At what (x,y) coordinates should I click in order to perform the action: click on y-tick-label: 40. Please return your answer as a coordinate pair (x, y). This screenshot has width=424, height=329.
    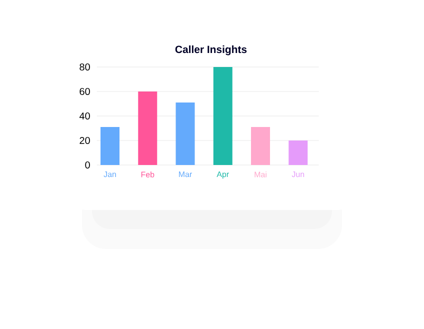
    Looking at the image, I should click on (84, 116).